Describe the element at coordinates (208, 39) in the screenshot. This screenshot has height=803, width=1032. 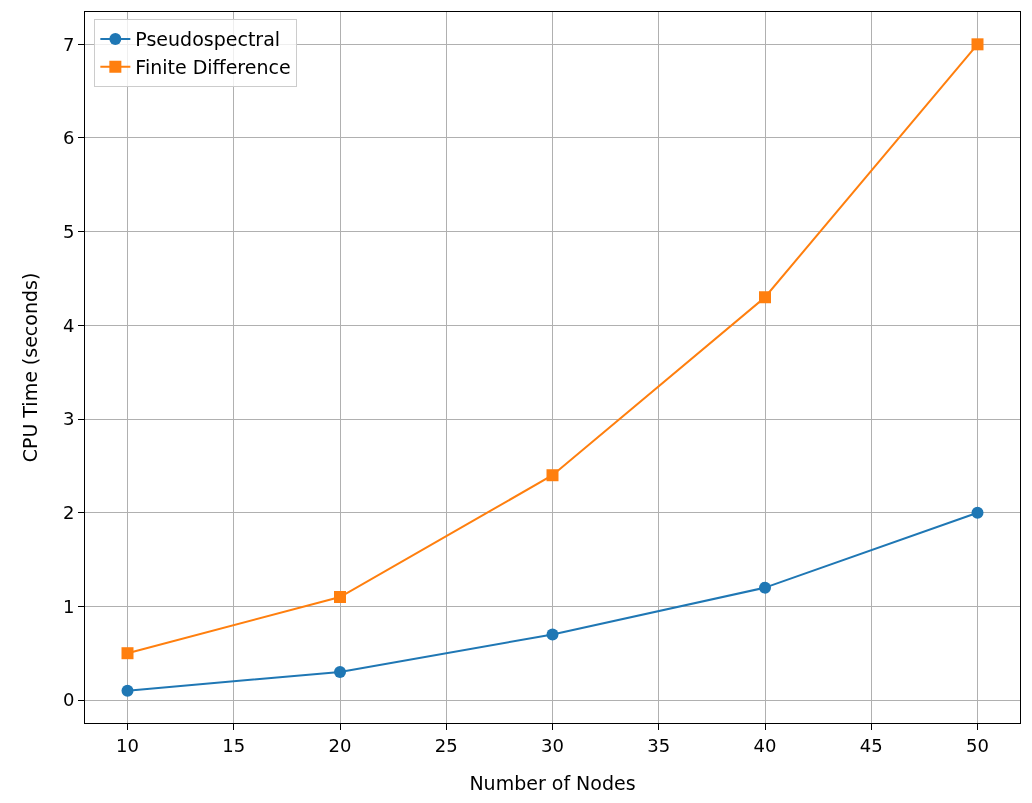
I see `legend-label: Pseudospectral` at that location.